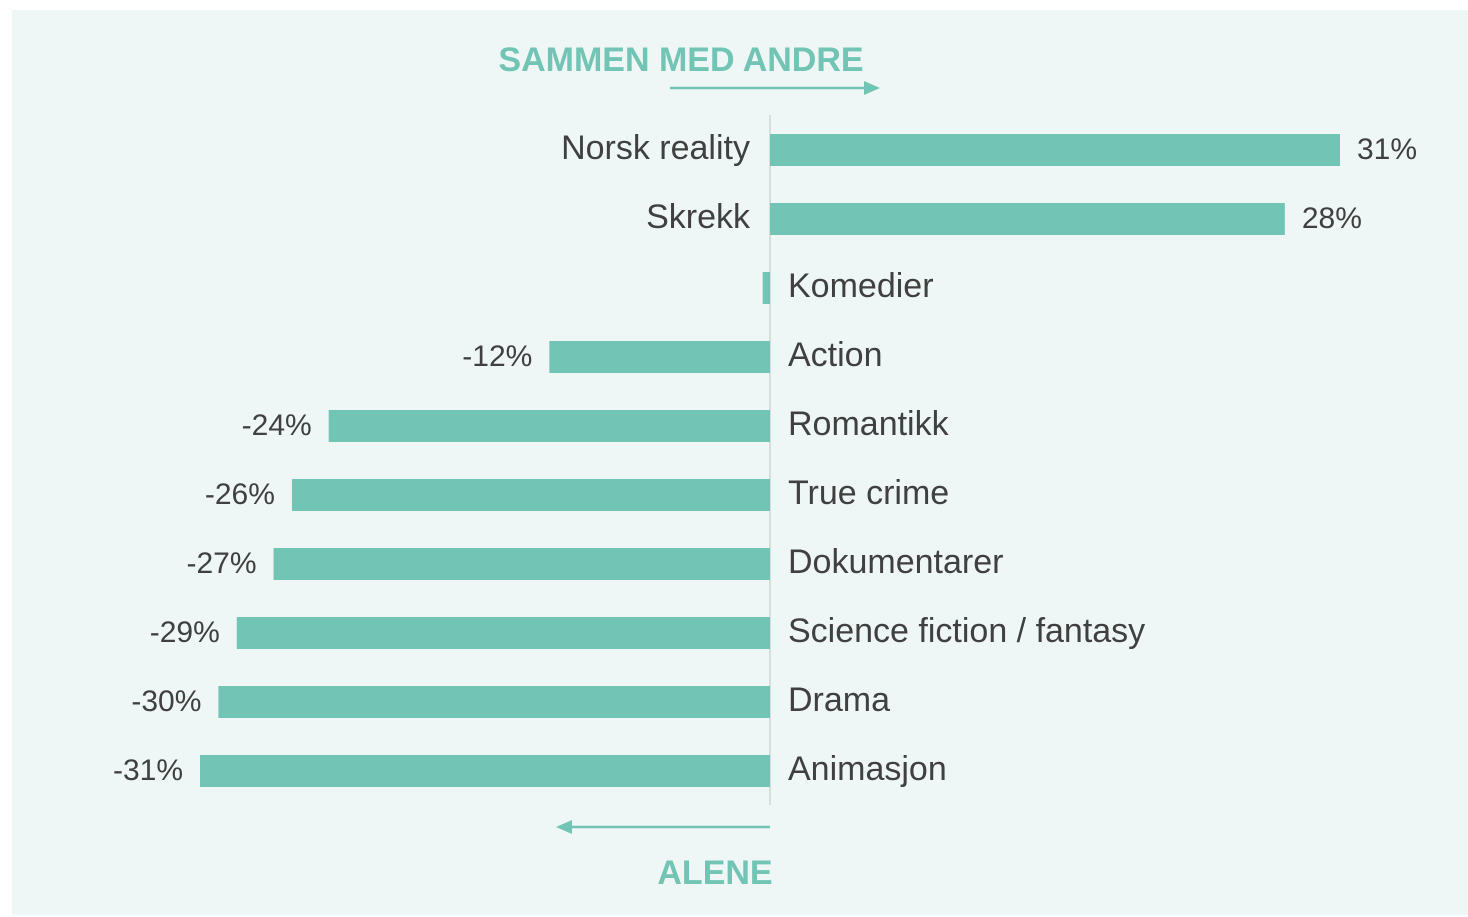 Image resolution: width=1468 pixels, height=917 pixels. I want to click on value-label: -31%, so click(148, 770).